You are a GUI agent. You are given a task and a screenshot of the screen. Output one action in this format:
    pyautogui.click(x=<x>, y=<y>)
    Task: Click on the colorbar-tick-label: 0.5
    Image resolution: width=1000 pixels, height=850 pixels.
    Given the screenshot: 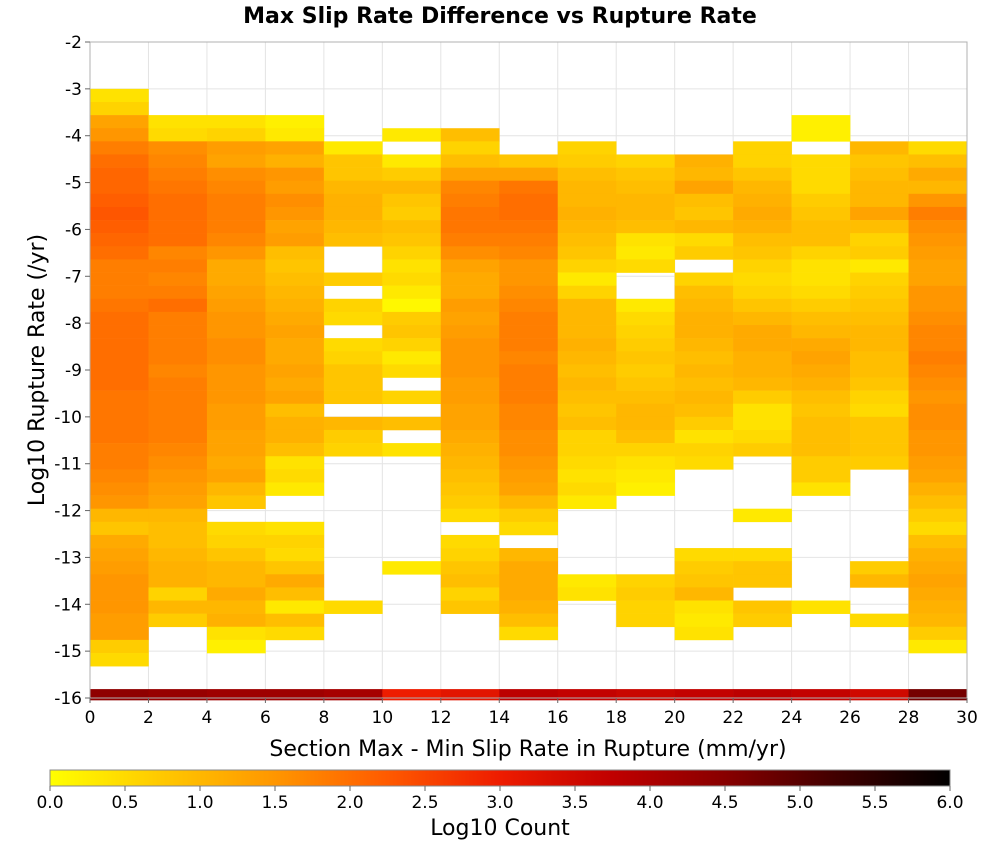 What is the action you would take?
    pyautogui.click(x=124, y=803)
    